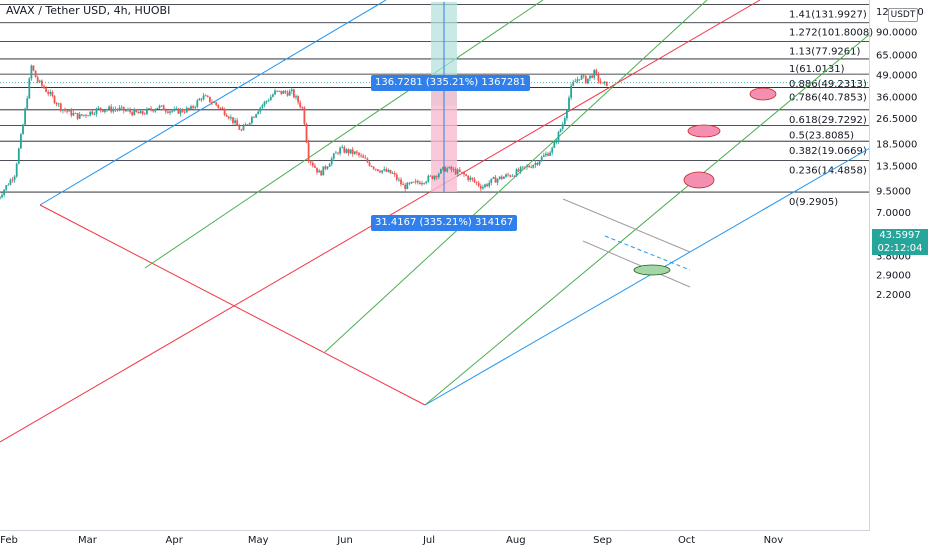 This screenshot has height=550, width=932. Describe the element at coordinates (900, 249) in the screenshot. I see `candle-timer: 02:12:04` at that location.